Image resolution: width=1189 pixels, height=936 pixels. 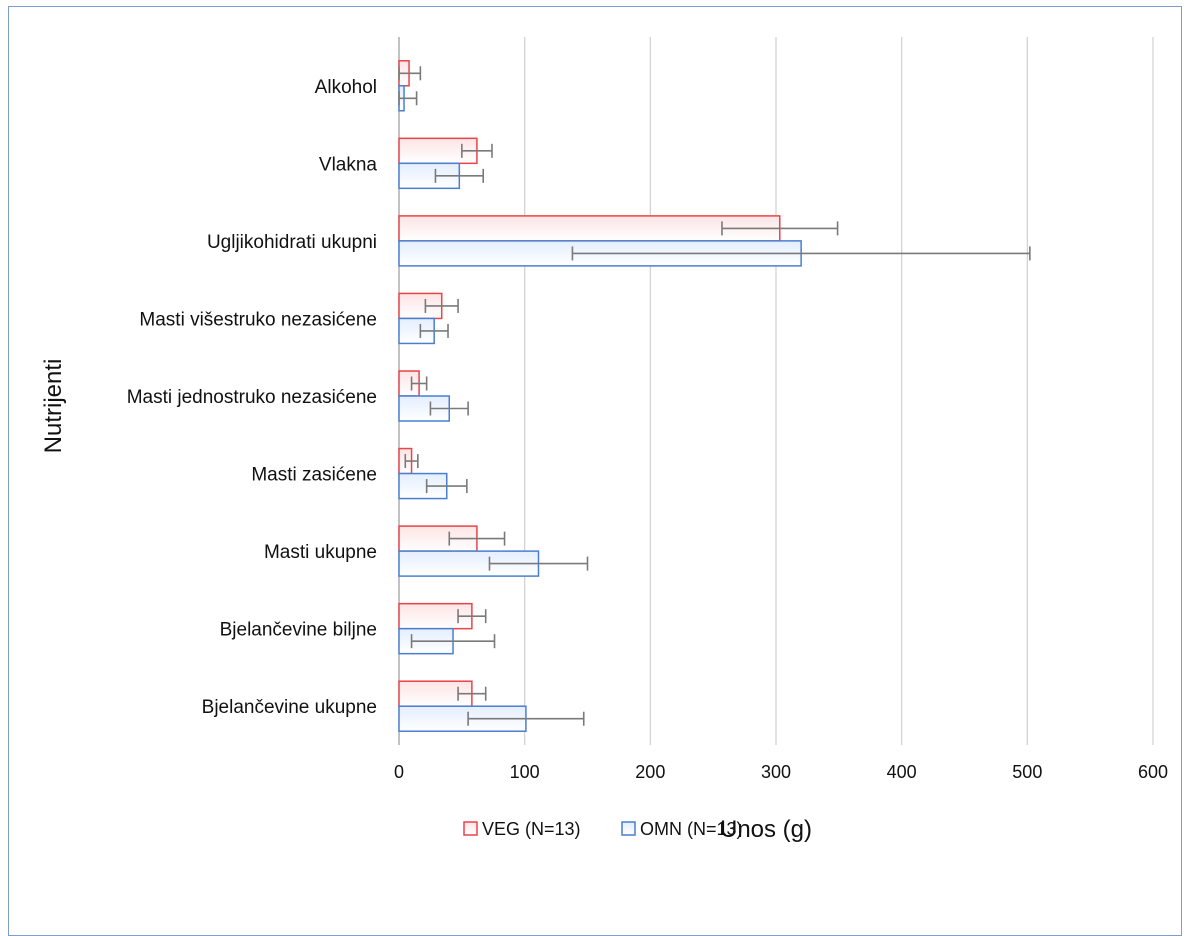 I want to click on legend-label: OMN (N=13), so click(x=691, y=829).